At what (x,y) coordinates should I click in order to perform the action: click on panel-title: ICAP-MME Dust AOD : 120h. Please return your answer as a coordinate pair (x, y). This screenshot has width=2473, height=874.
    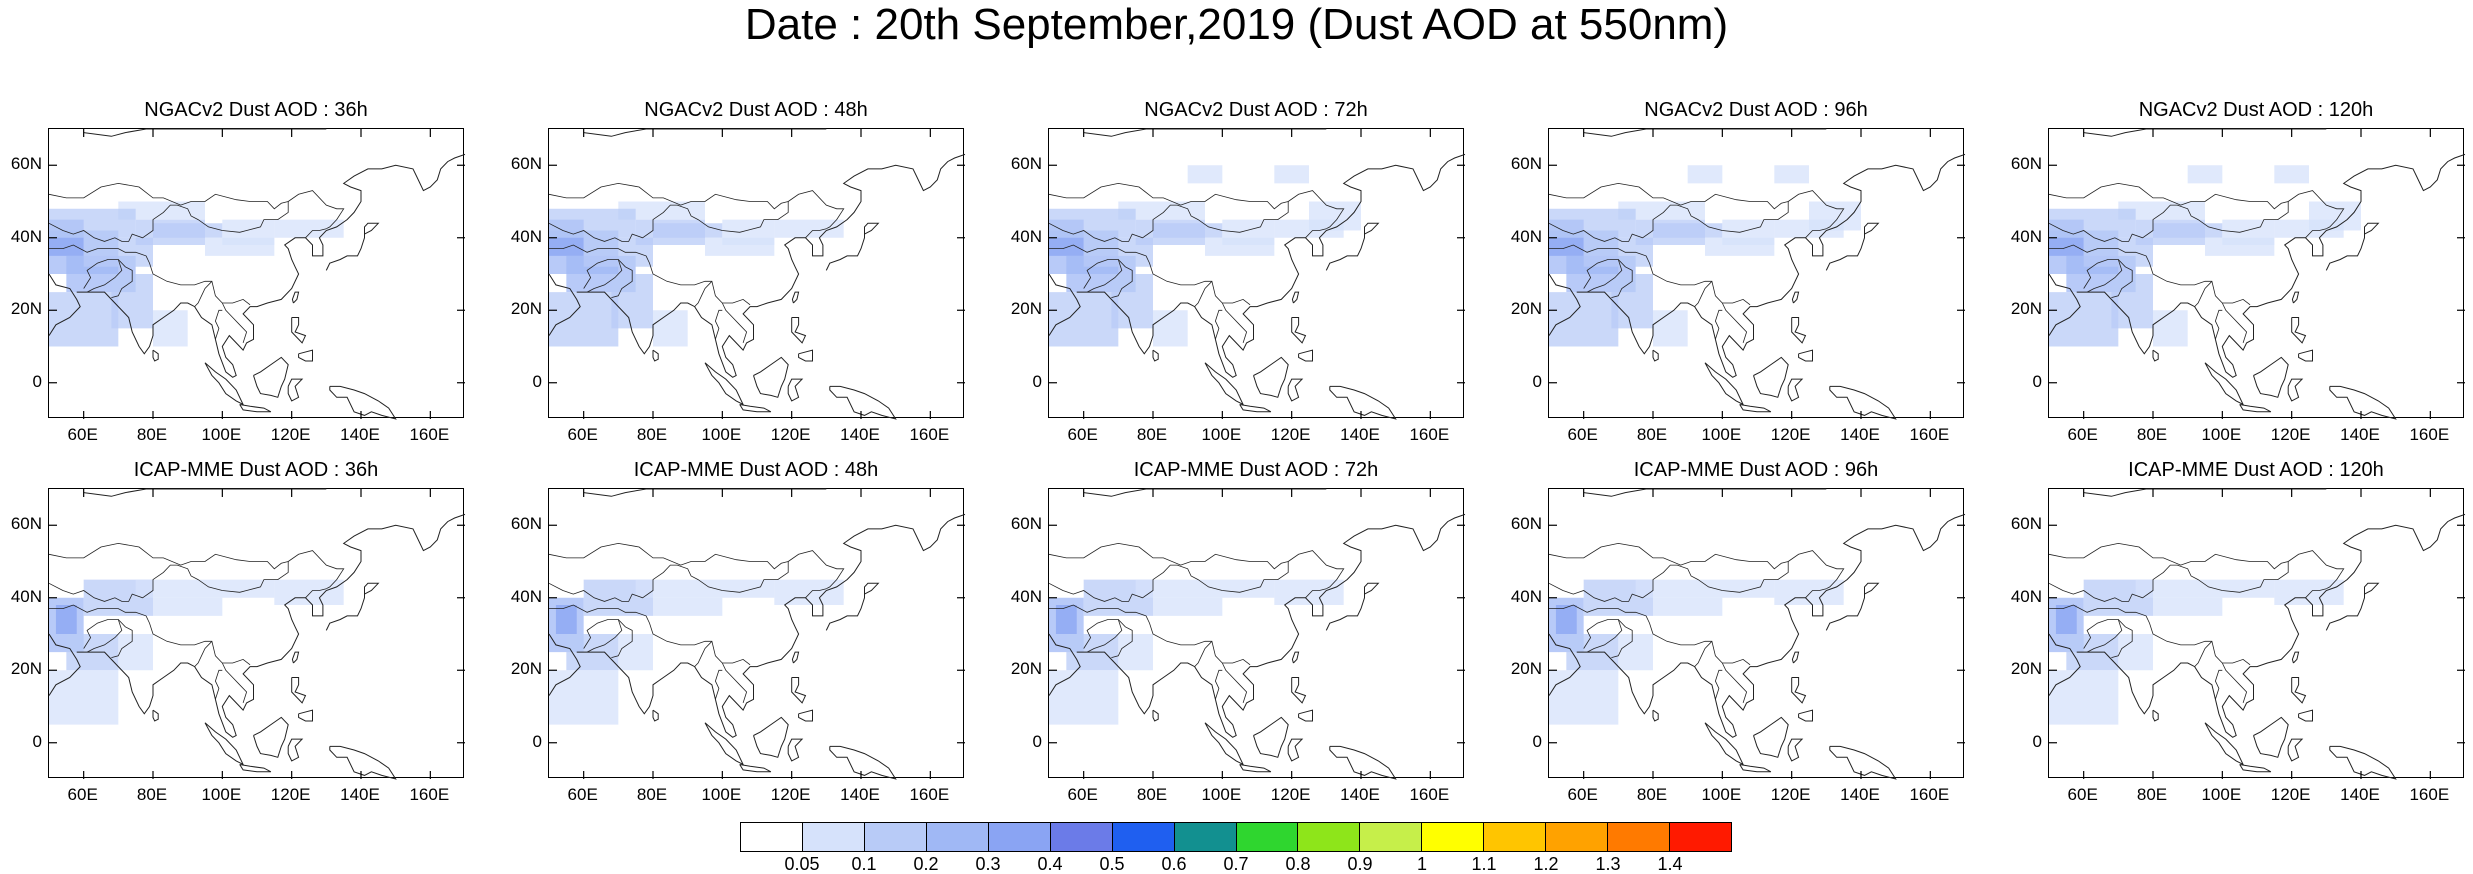
    Looking at the image, I should click on (2256, 470).